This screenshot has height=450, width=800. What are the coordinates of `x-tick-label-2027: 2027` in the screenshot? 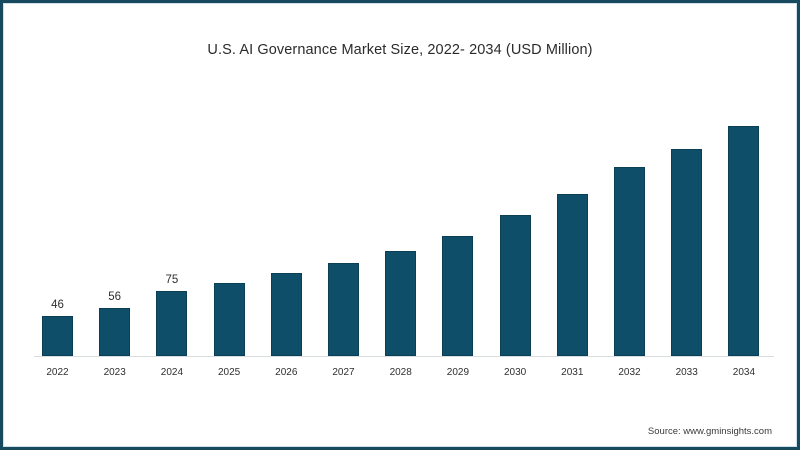 It's located at (343, 372).